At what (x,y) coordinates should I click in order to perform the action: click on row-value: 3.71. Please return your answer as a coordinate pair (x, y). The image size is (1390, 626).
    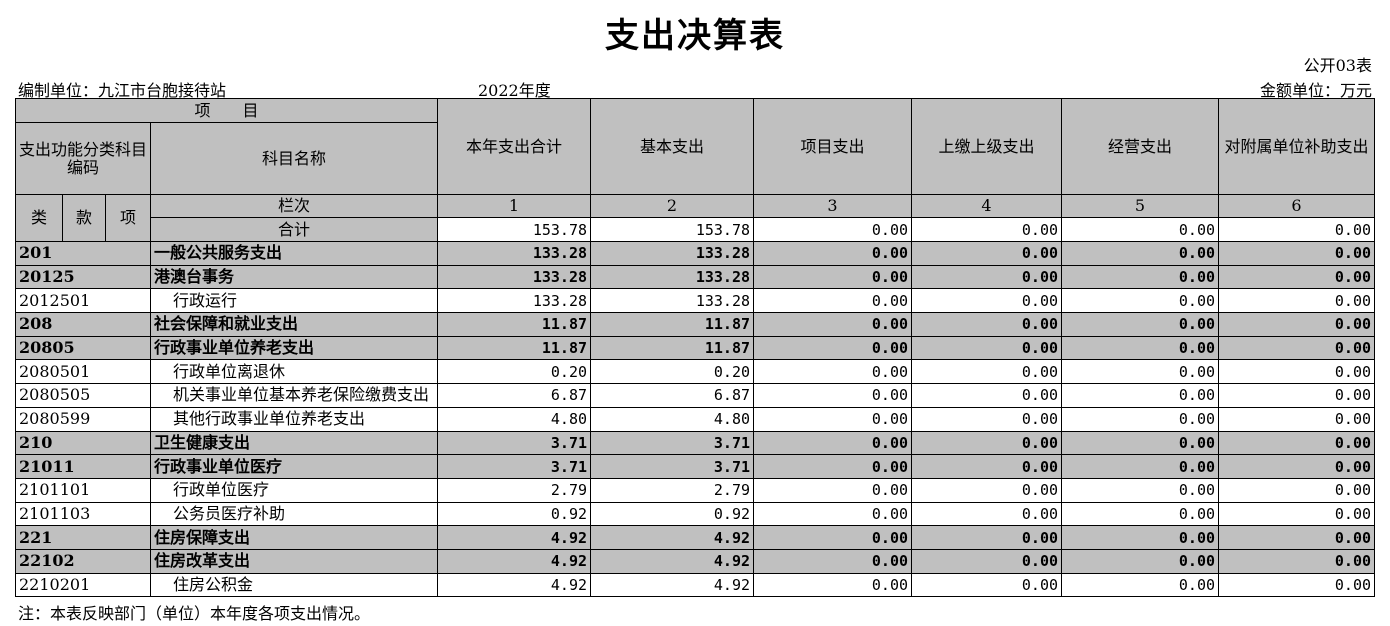
    Looking at the image, I should click on (672, 443).